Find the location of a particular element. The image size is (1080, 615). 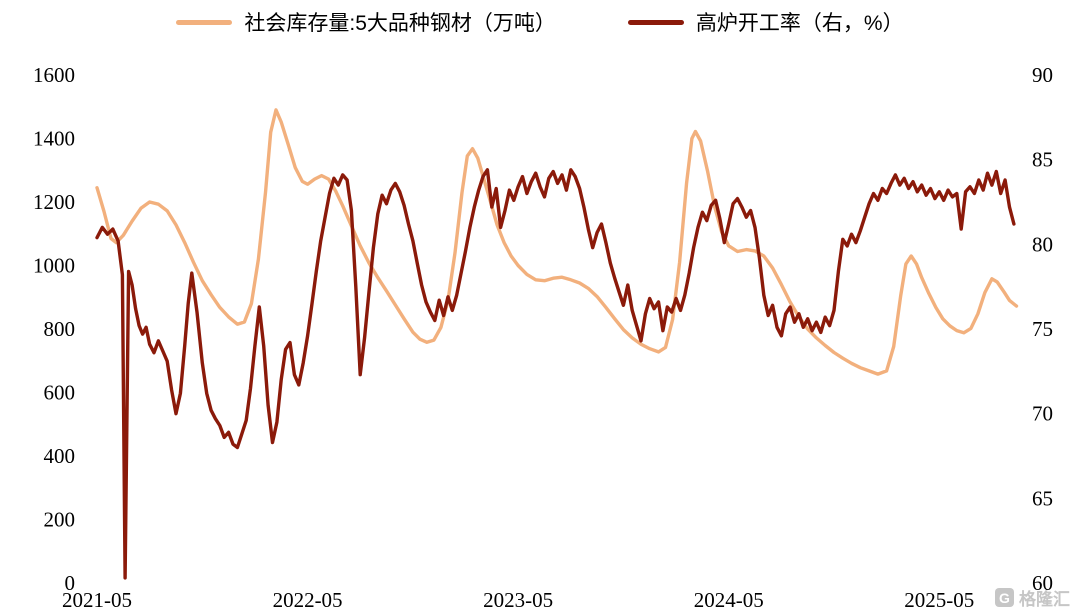

gelonghui-logo-icon: G is located at coordinates (1004, 597).